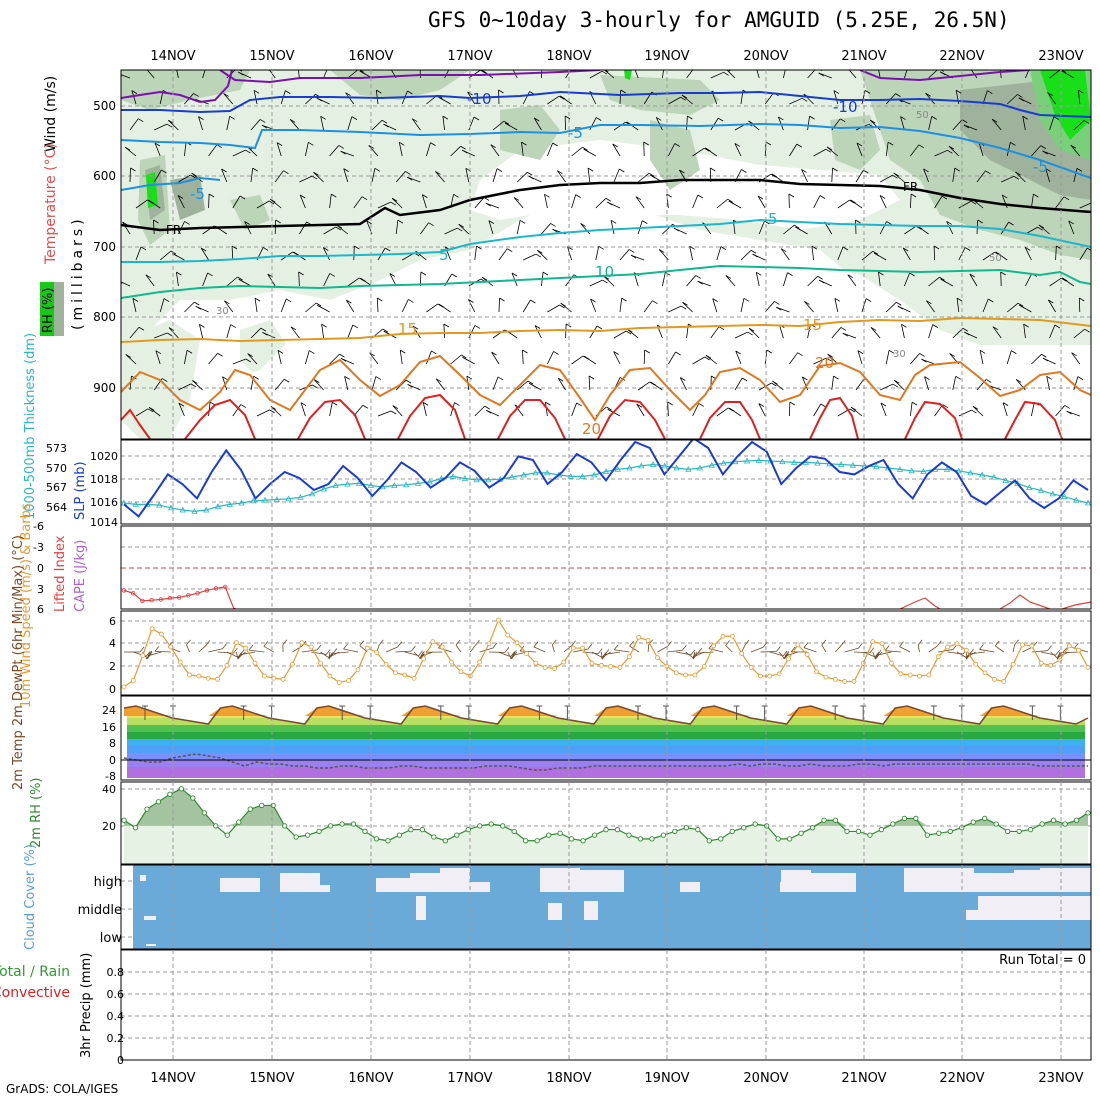  I want to click on temp-tick: 0, so click(112, 760).